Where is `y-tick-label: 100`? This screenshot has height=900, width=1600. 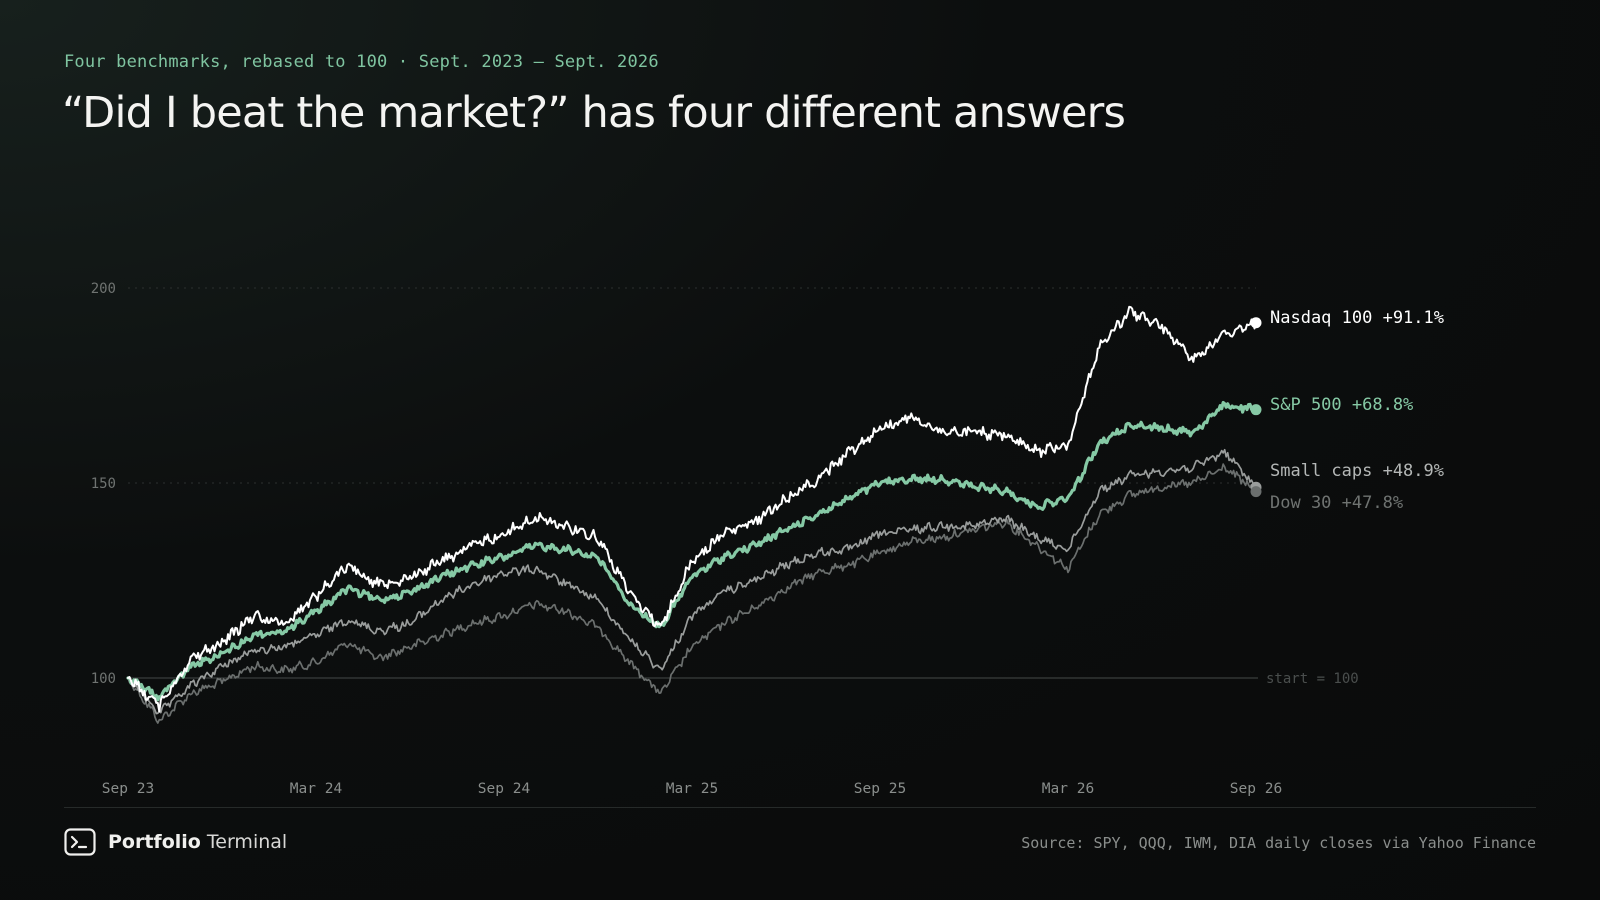 y-tick-label: 100 is located at coordinates (103, 679).